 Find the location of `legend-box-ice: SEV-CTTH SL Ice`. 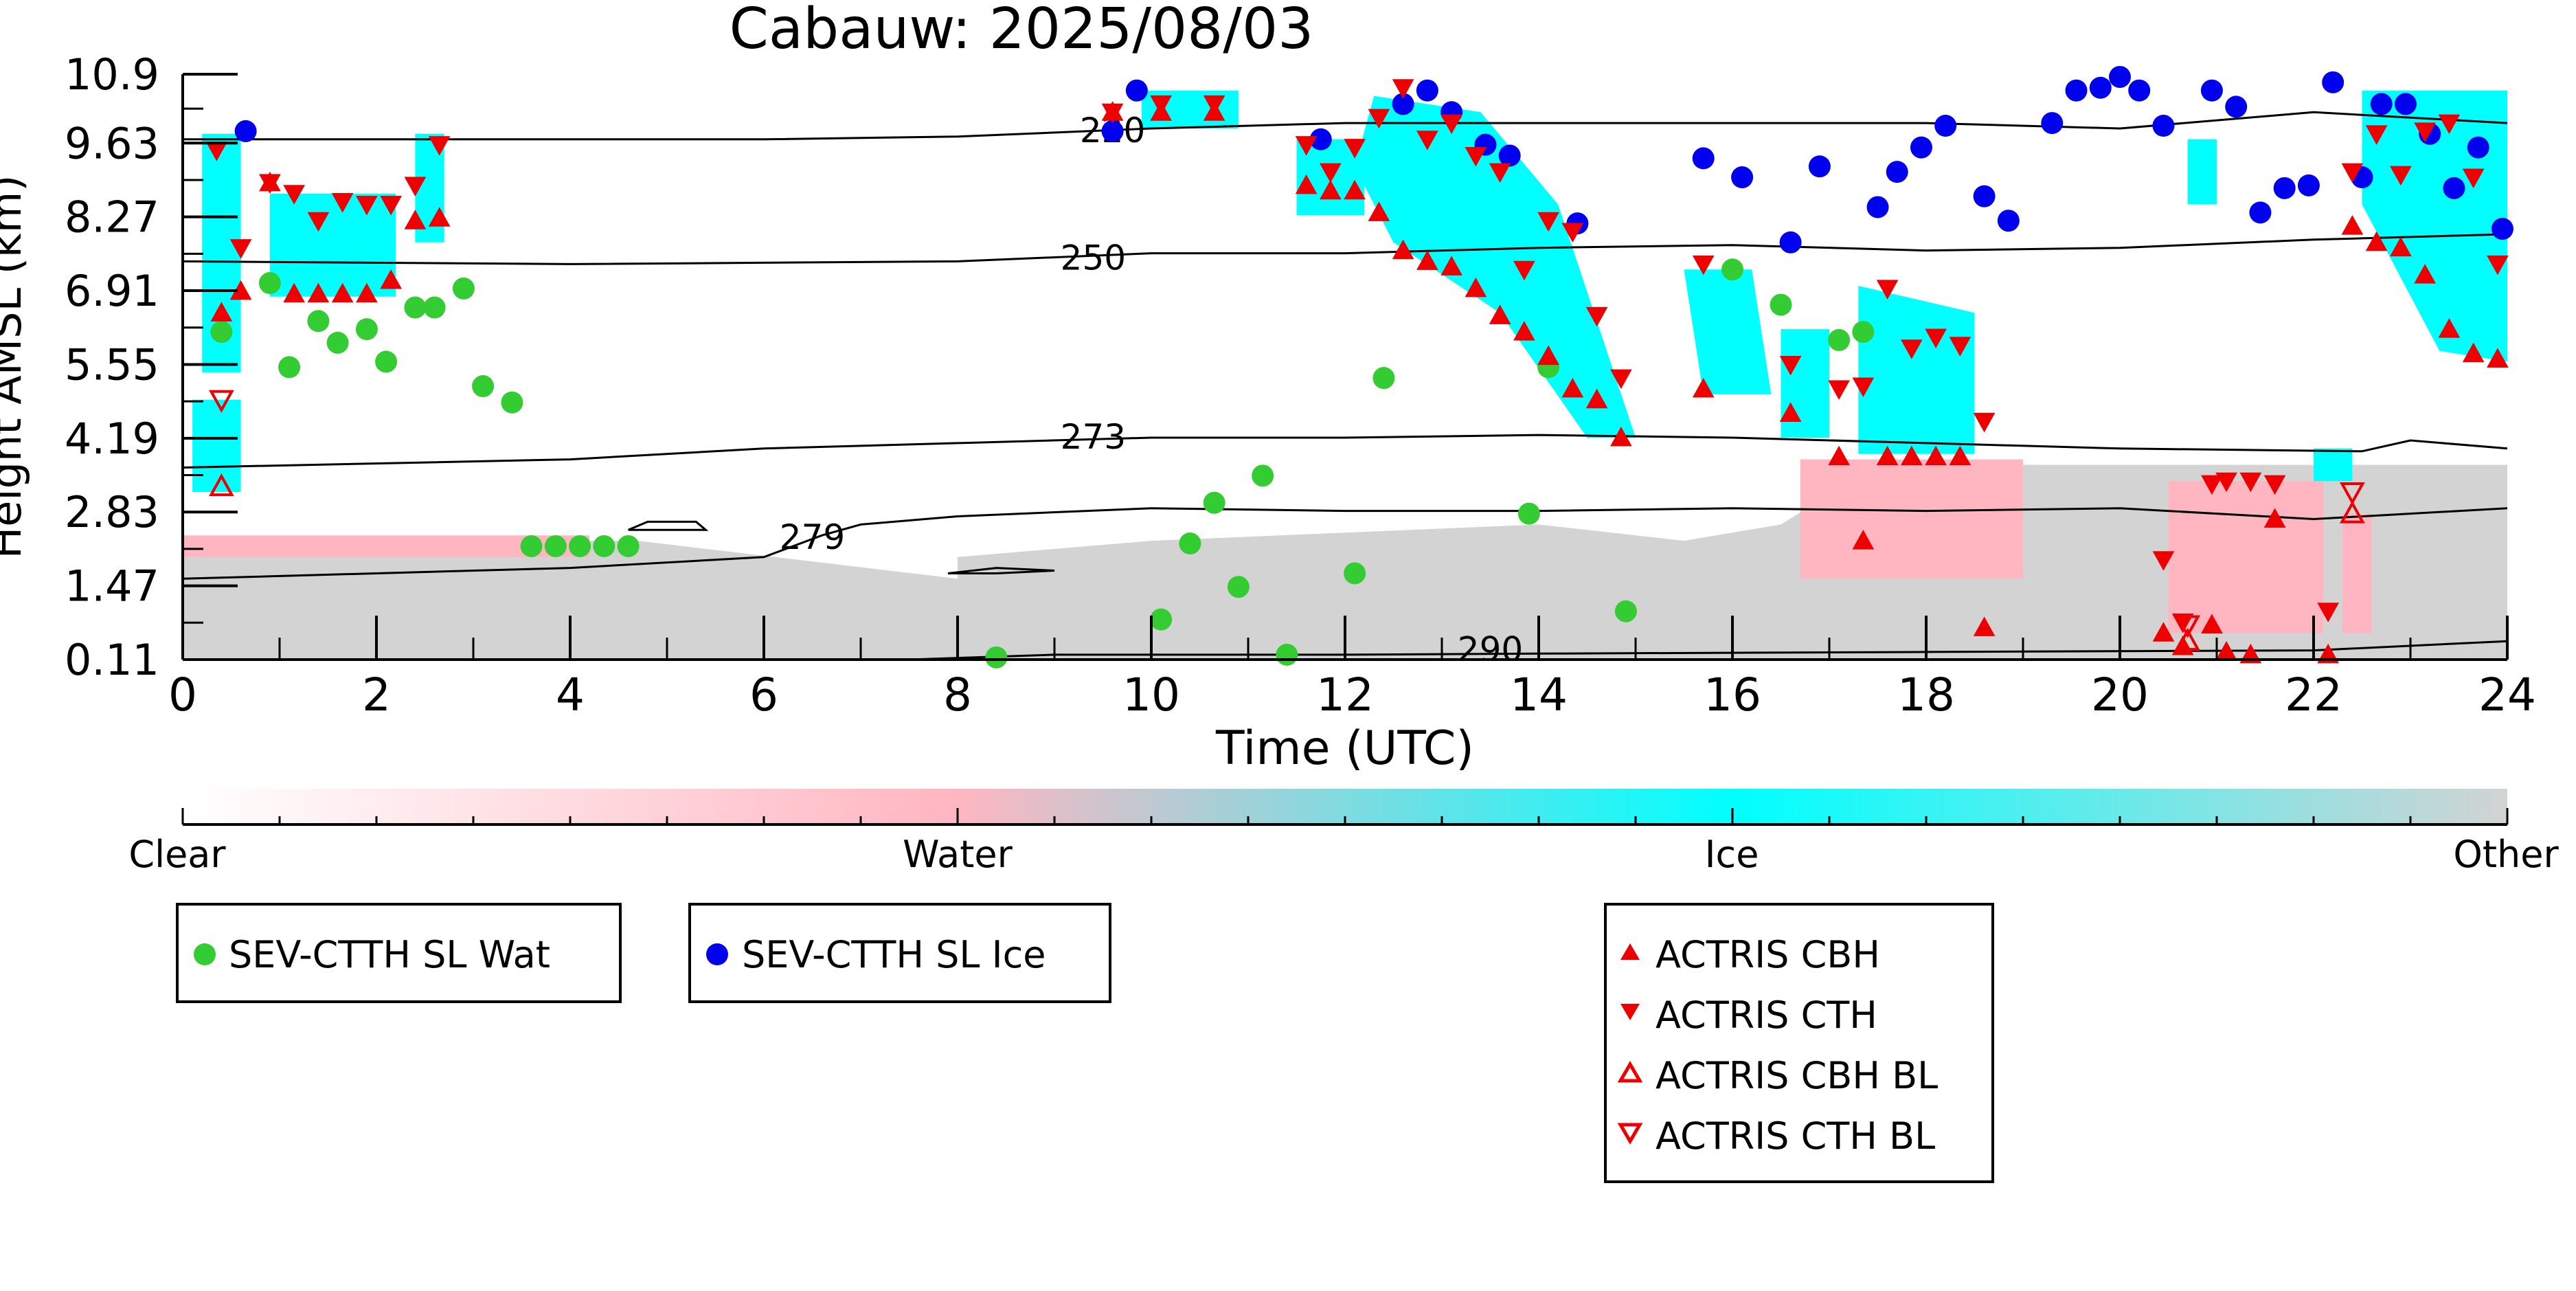

legend-box-ice: SEV-CTTH SL Ice is located at coordinates (899, 953).